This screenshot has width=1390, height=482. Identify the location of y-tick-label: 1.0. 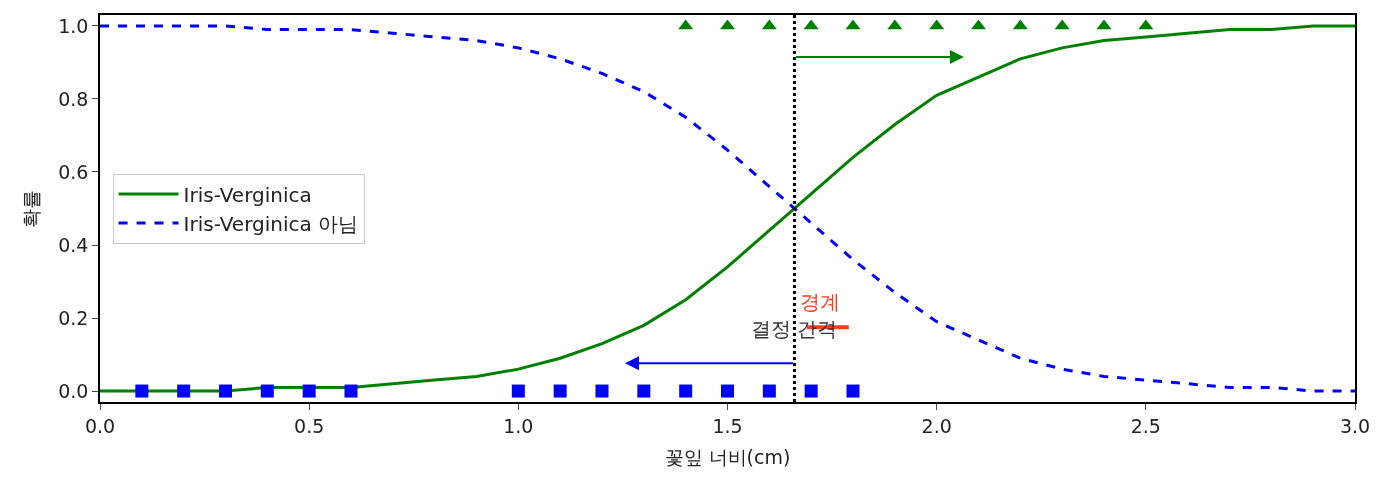
(73, 25).